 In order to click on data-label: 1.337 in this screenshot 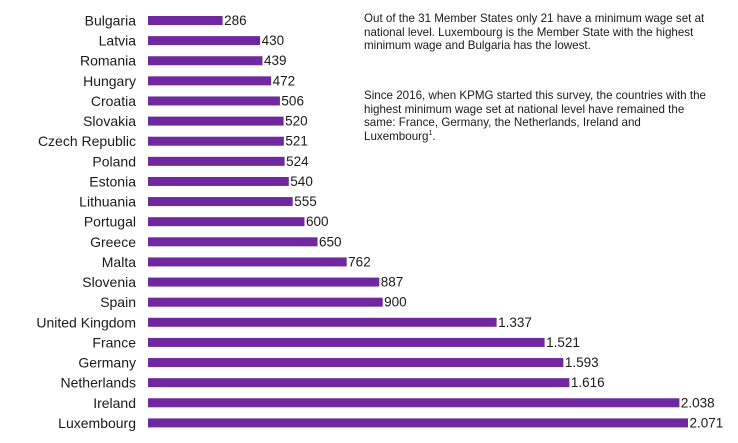, I will do `click(515, 322)`.